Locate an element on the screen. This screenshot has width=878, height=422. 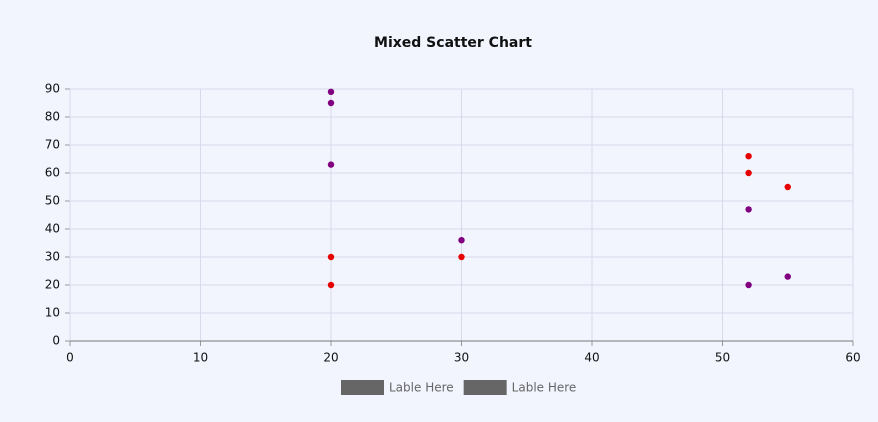
y-tick-label: 80 is located at coordinates (52, 117).